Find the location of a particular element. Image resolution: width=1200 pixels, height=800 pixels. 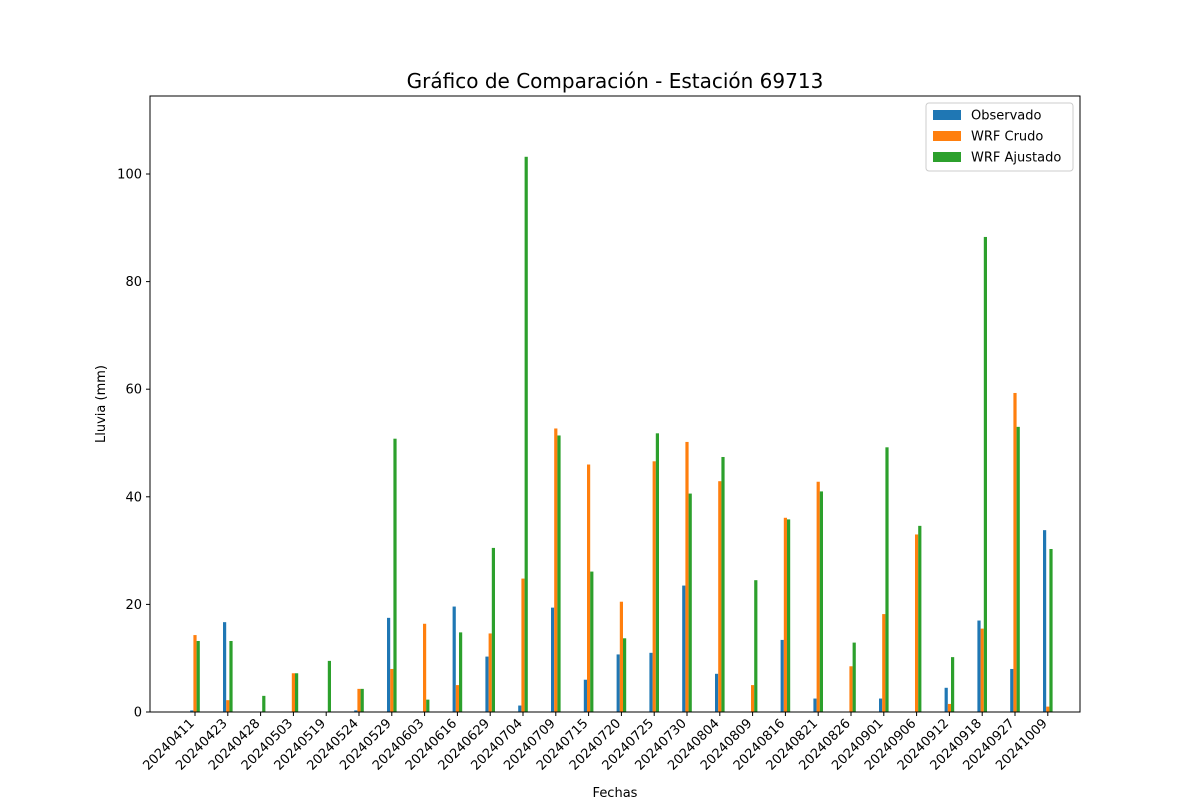

legend: Observado WRF Crudo WRF Ajustado is located at coordinates (999, 137).